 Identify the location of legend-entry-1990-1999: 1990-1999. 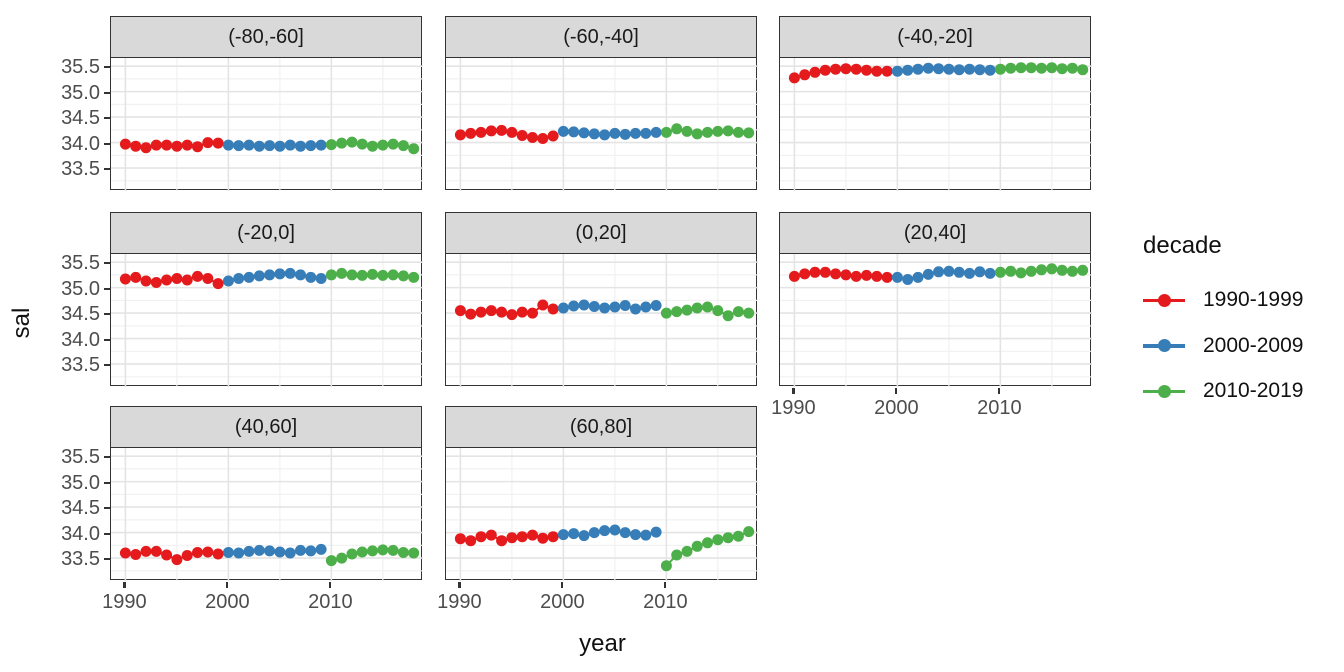
(1223, 300).